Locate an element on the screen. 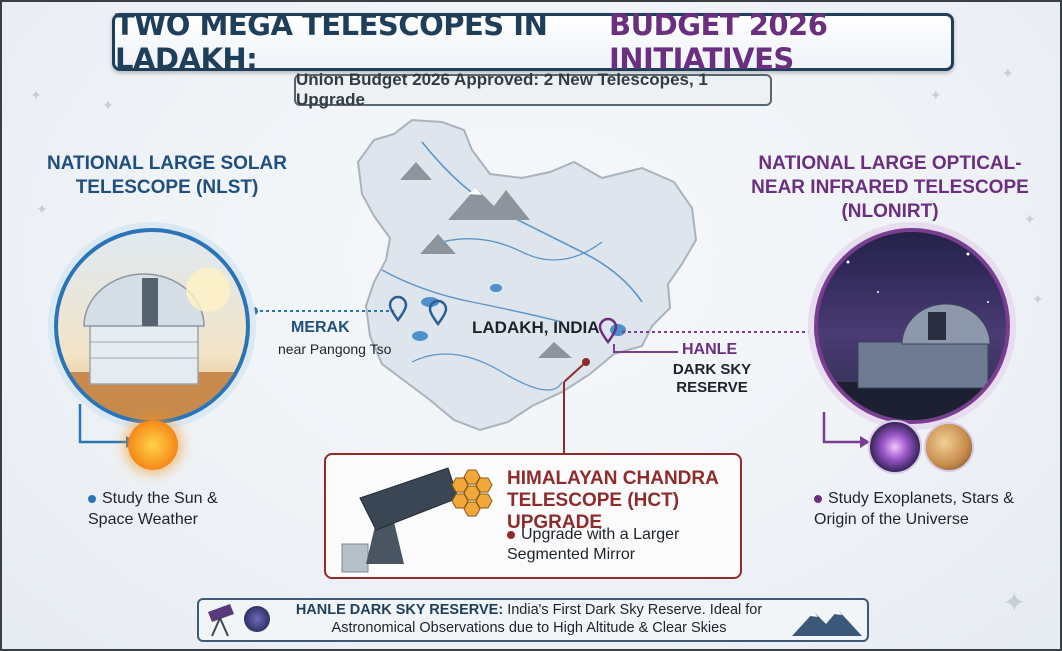 The width and height of the screenshot is (1062, 651). hct-connector is located at coordinates (575, 372).